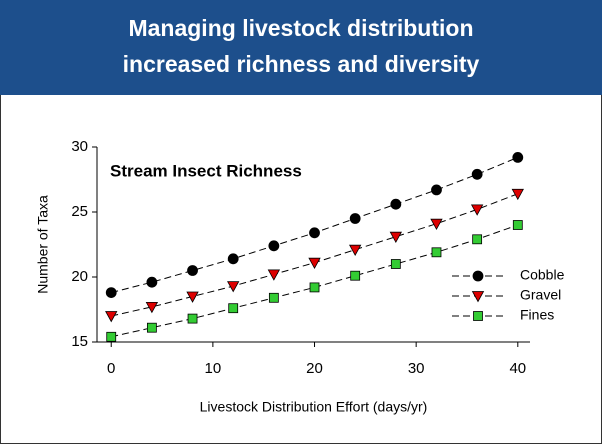 The height and width of the screenshot is (444, 602). What do you see at coordinates (43, 244) in the screenshot?
I see `y-axis-label: Number of Taxa` at bounding box center [43, 244].